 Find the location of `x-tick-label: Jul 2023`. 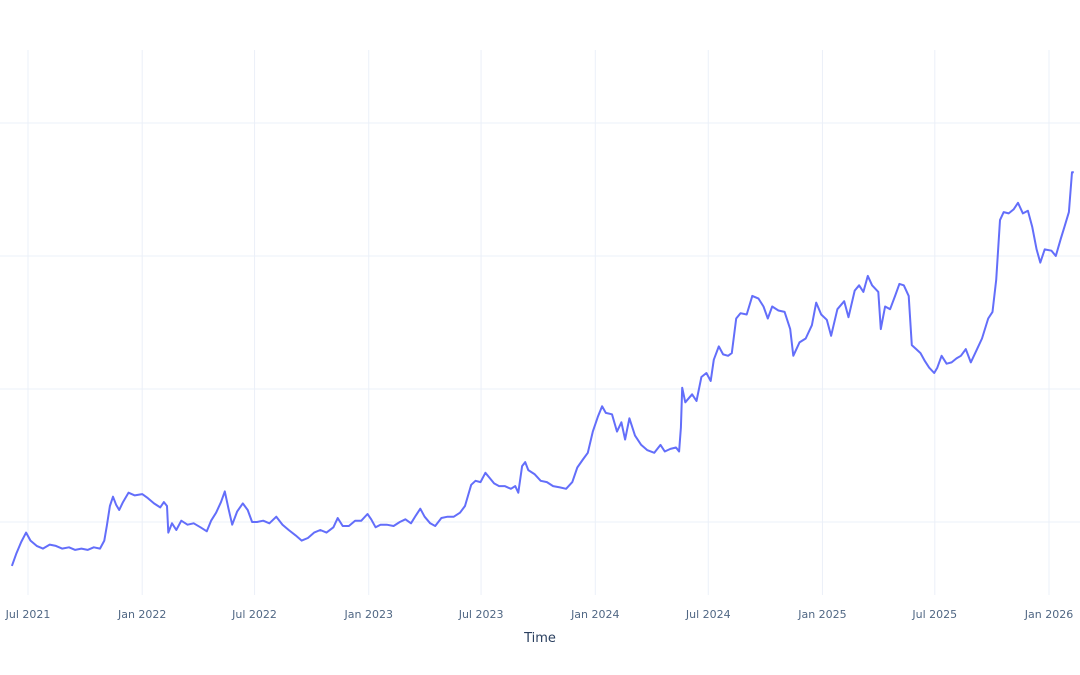

x-tick-label: Jul 2023 is located at coordinates (481, 614).